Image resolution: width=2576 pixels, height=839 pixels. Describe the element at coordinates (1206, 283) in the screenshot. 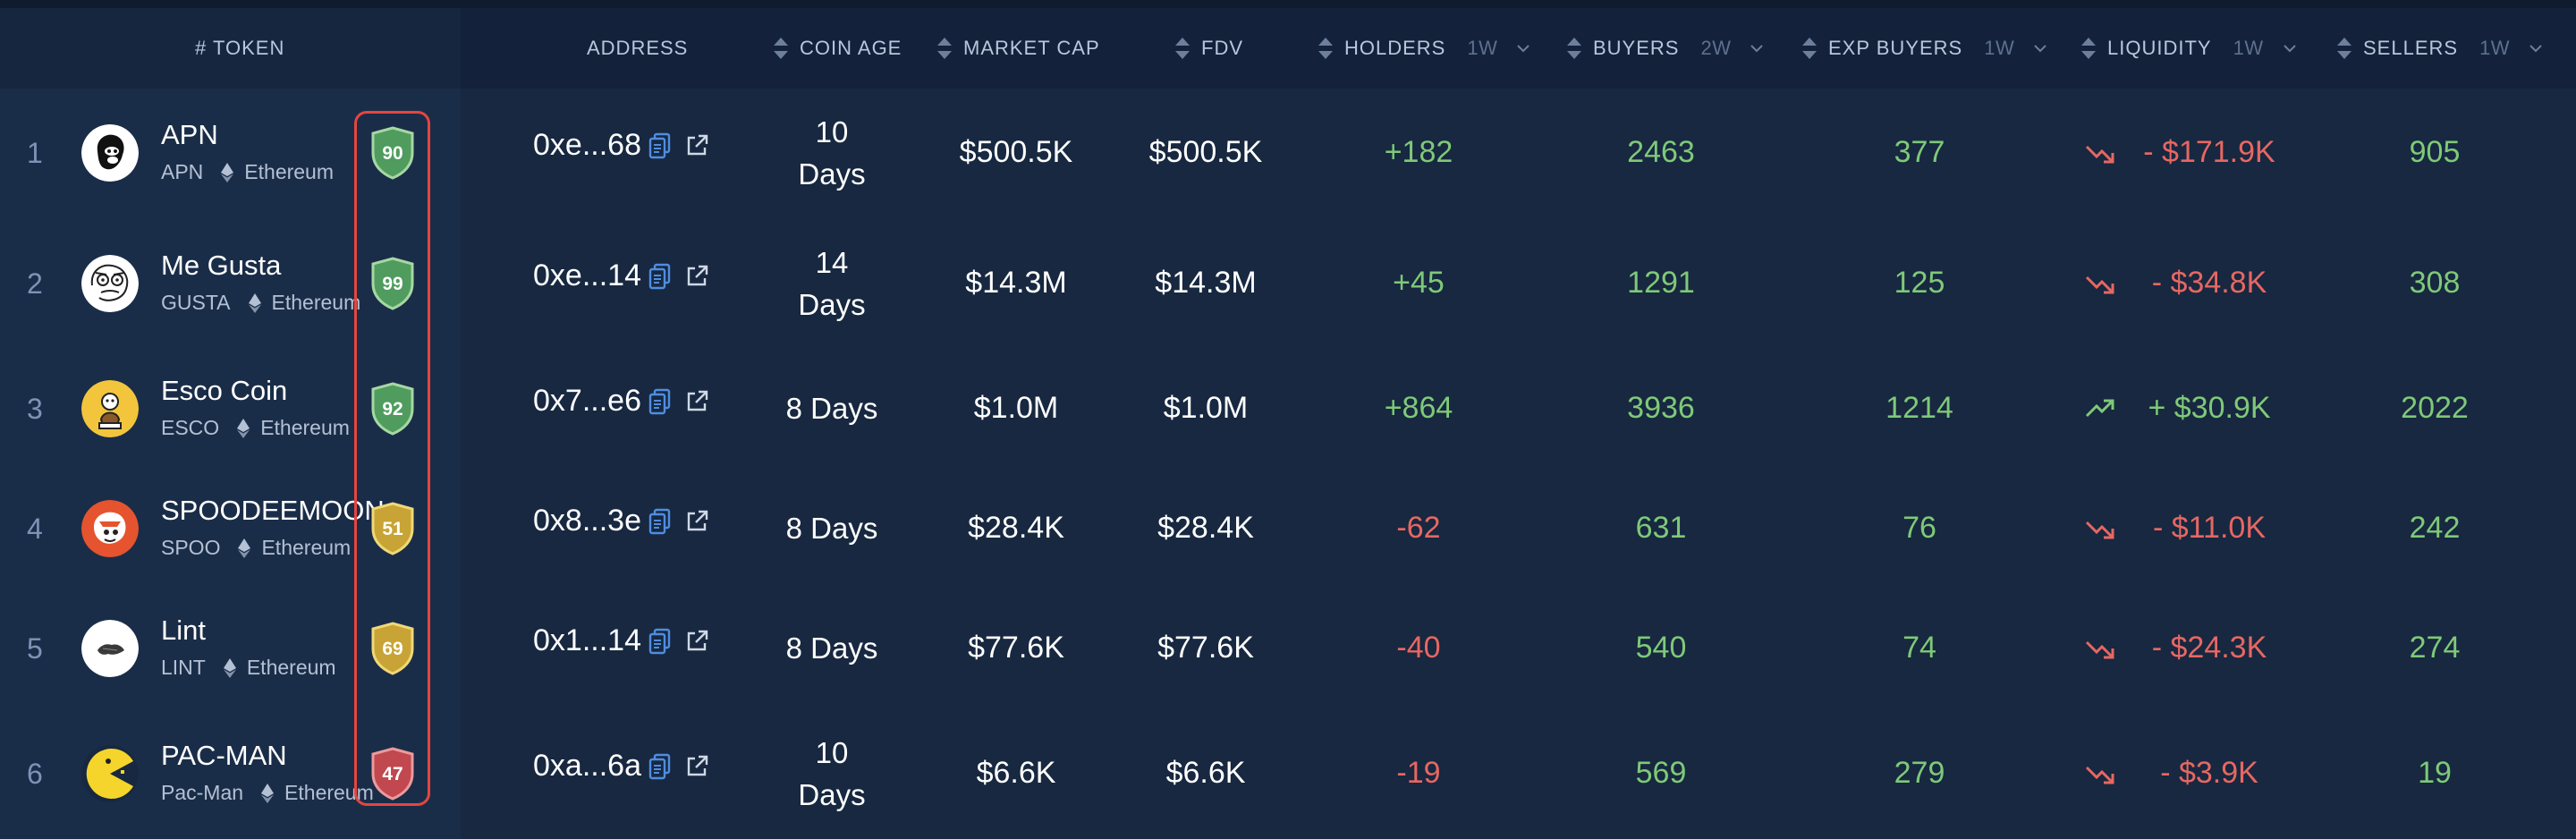

I see `fdv: $14.3M` at that location.